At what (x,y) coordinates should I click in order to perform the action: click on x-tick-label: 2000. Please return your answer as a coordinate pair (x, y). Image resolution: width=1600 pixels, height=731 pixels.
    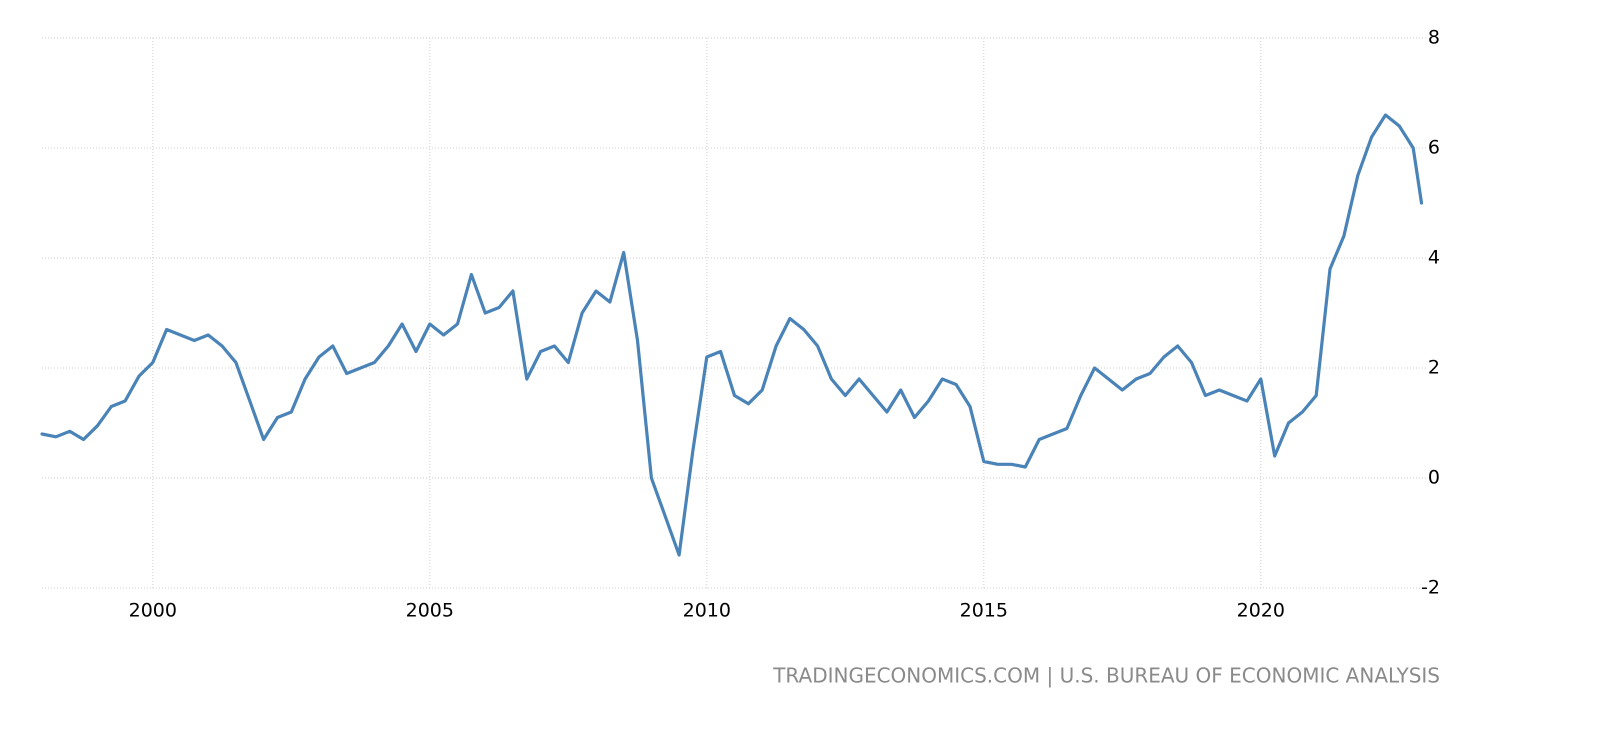
    Looking at the image, I should click on (153, 611).